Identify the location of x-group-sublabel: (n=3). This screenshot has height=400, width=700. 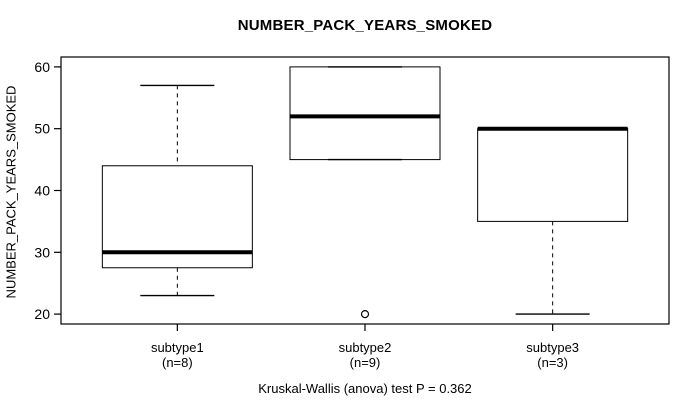
(552, 362).